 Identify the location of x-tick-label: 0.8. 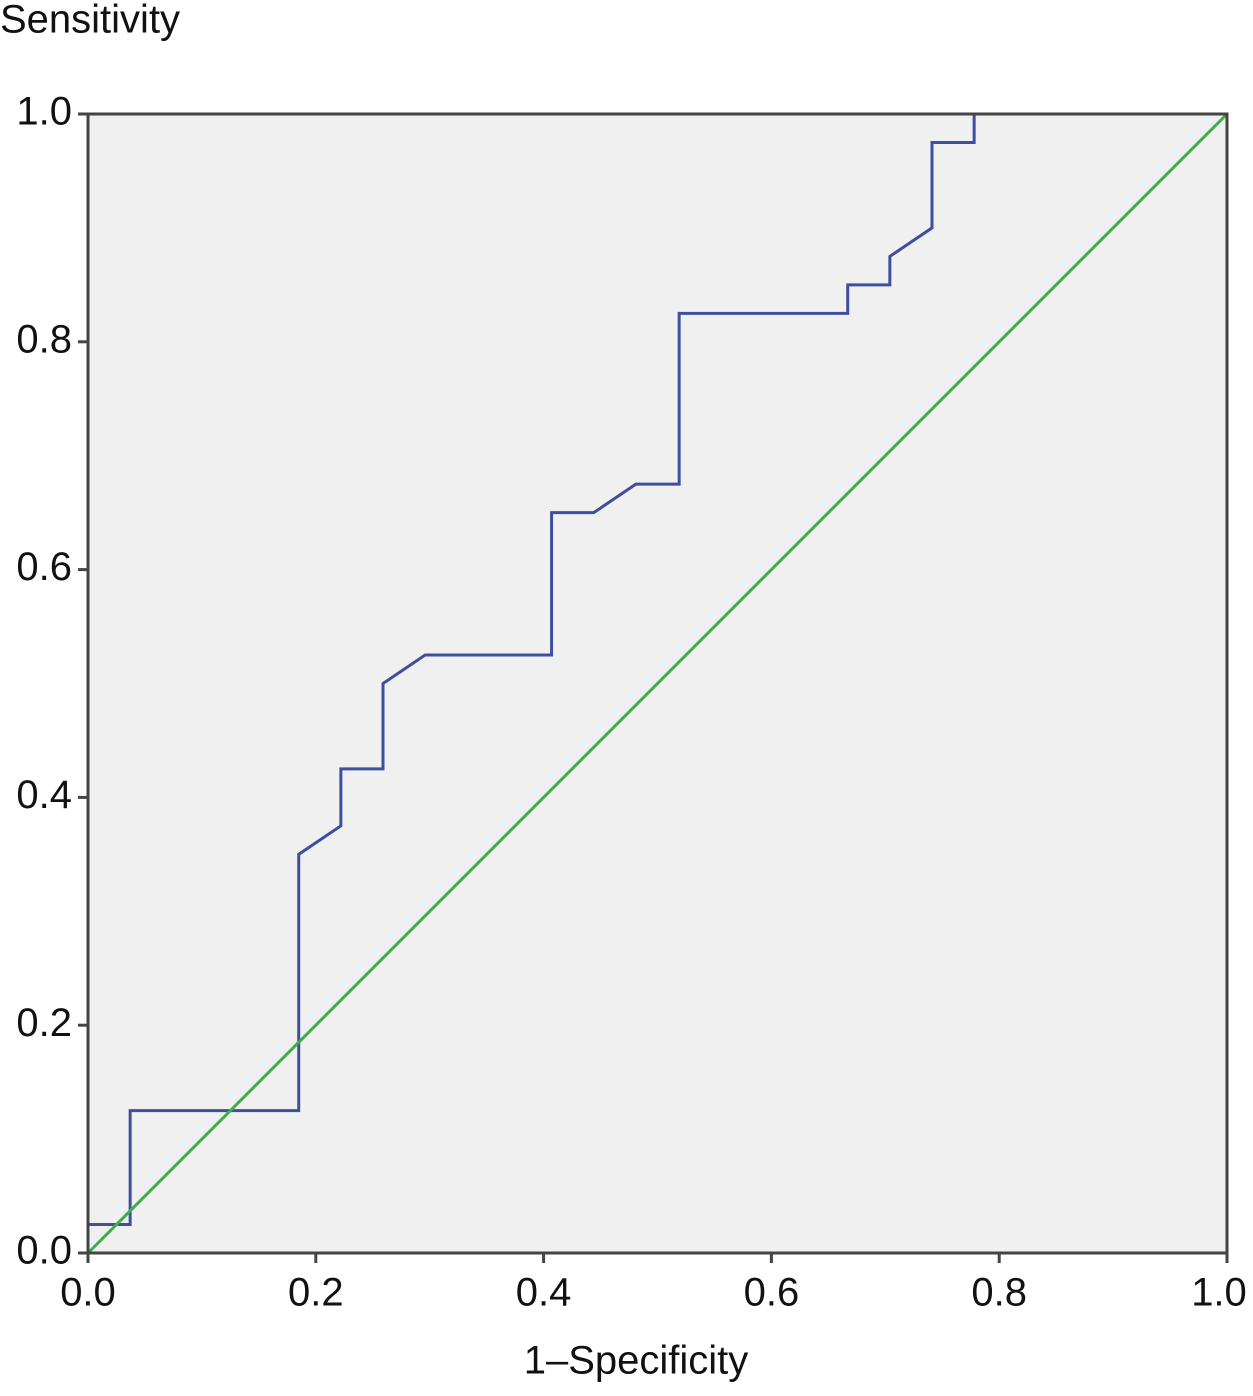
(999, 1293).